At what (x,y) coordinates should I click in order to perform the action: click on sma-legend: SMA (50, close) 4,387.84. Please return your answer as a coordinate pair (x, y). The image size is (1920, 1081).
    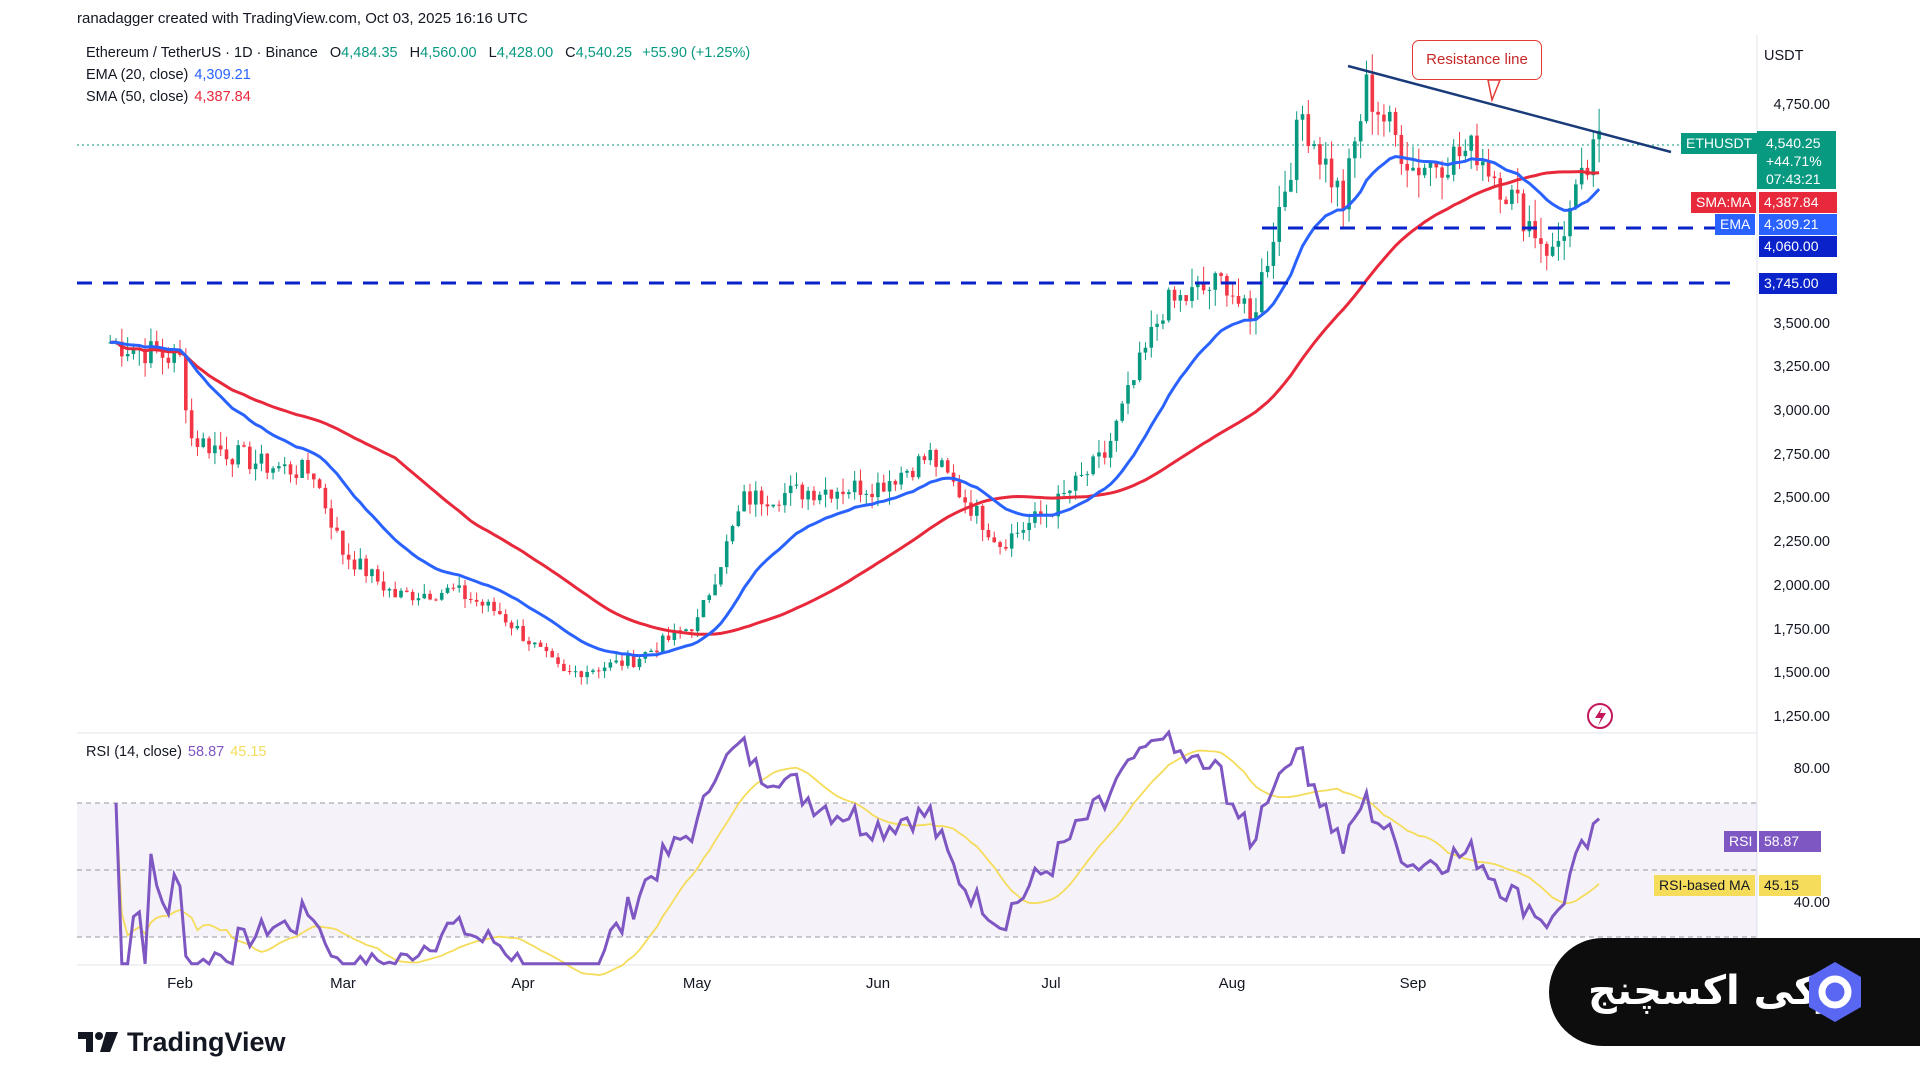
    Looking at the image, I should click on (168, 97).